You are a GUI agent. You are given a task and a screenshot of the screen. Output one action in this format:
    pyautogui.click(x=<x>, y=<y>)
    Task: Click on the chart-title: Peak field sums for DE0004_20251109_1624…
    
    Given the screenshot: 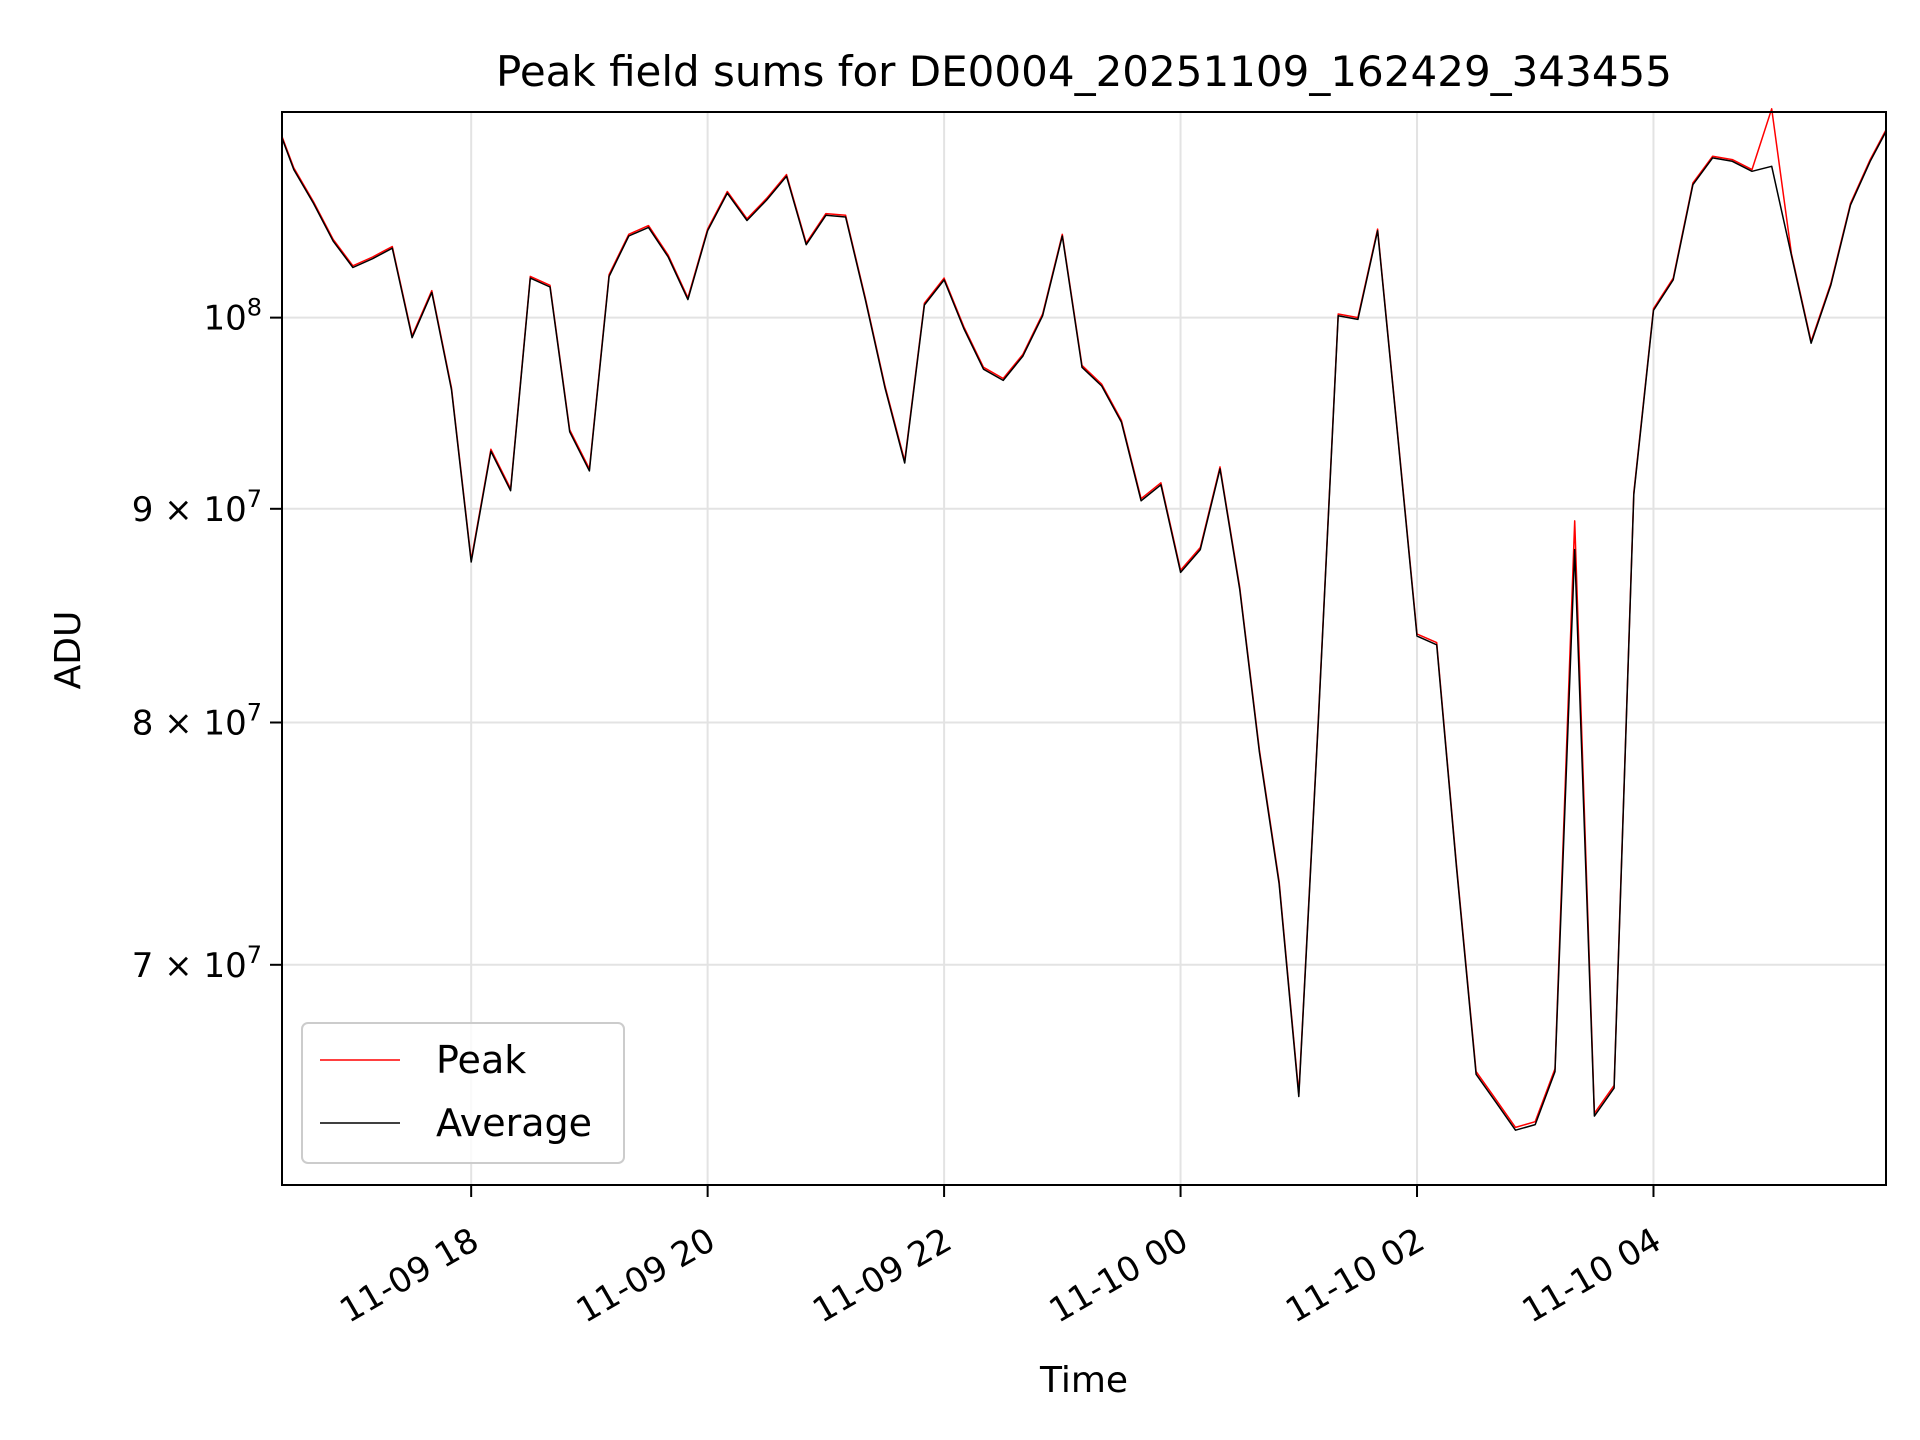 What is the action you would take?
    pyautogui.click(x=1084, y=71)
    